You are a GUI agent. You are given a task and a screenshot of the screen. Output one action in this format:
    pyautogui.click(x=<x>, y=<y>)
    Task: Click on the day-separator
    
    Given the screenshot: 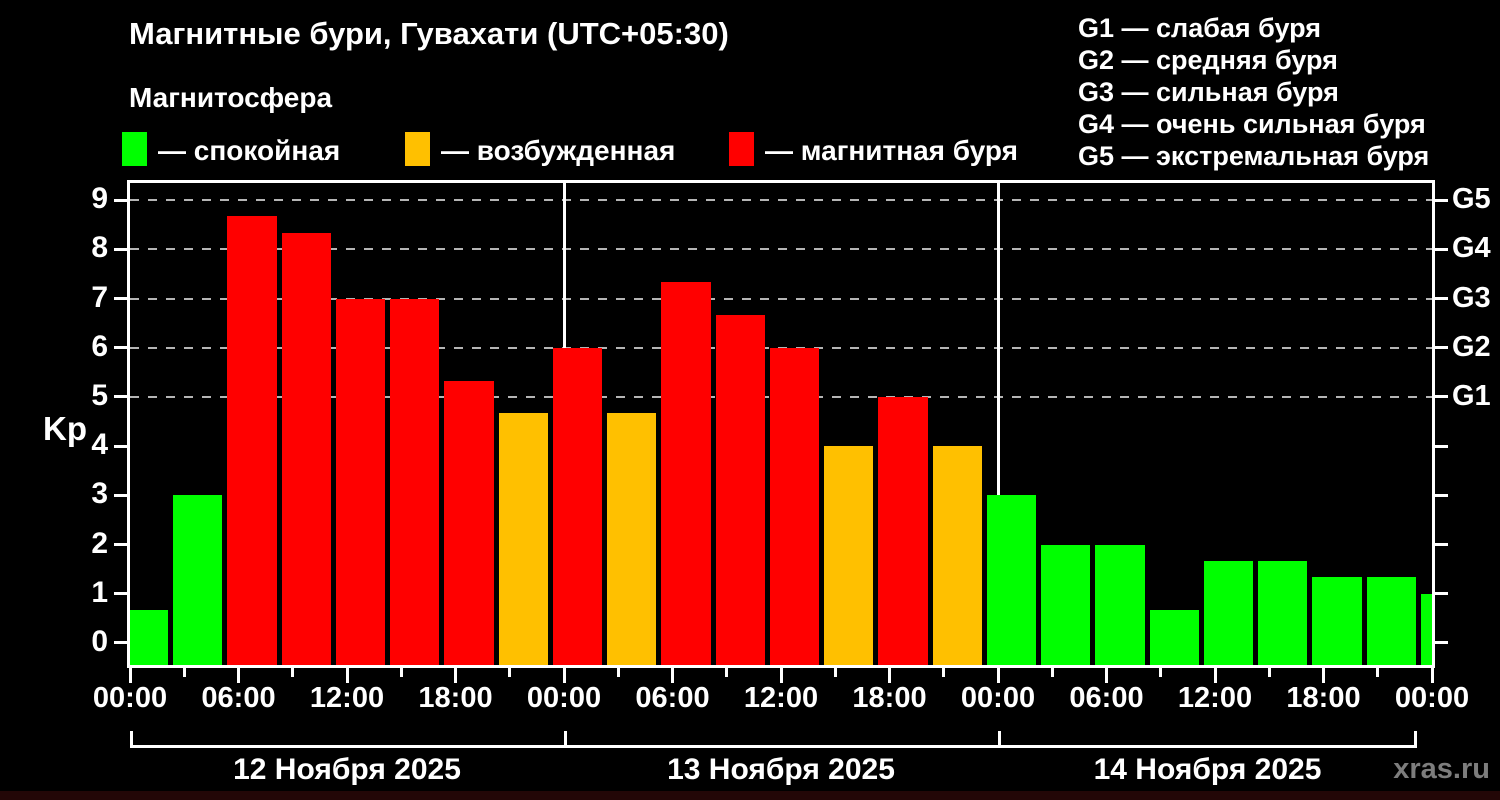 What is the action you would take?
    pyautogui.click(x=998, y=424)
    